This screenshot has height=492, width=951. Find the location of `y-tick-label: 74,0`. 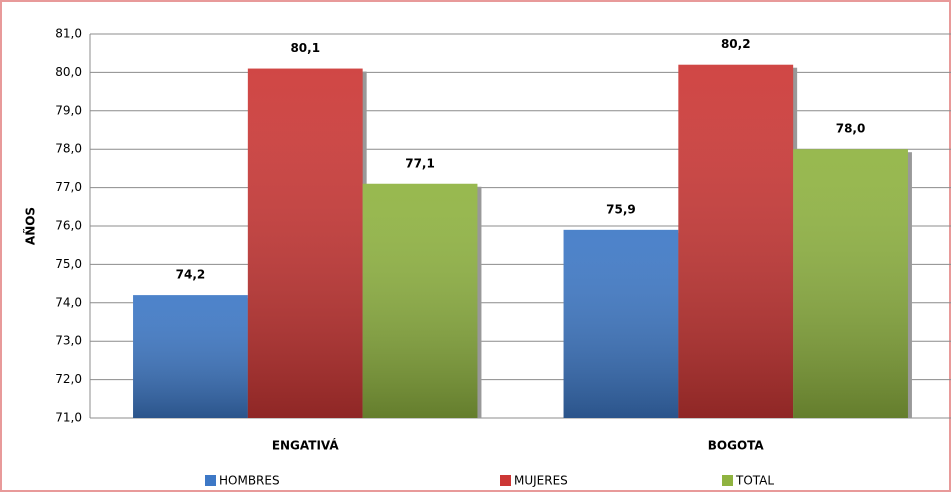

y-tick-label: 74,0 is located at coordinates (68, 302).